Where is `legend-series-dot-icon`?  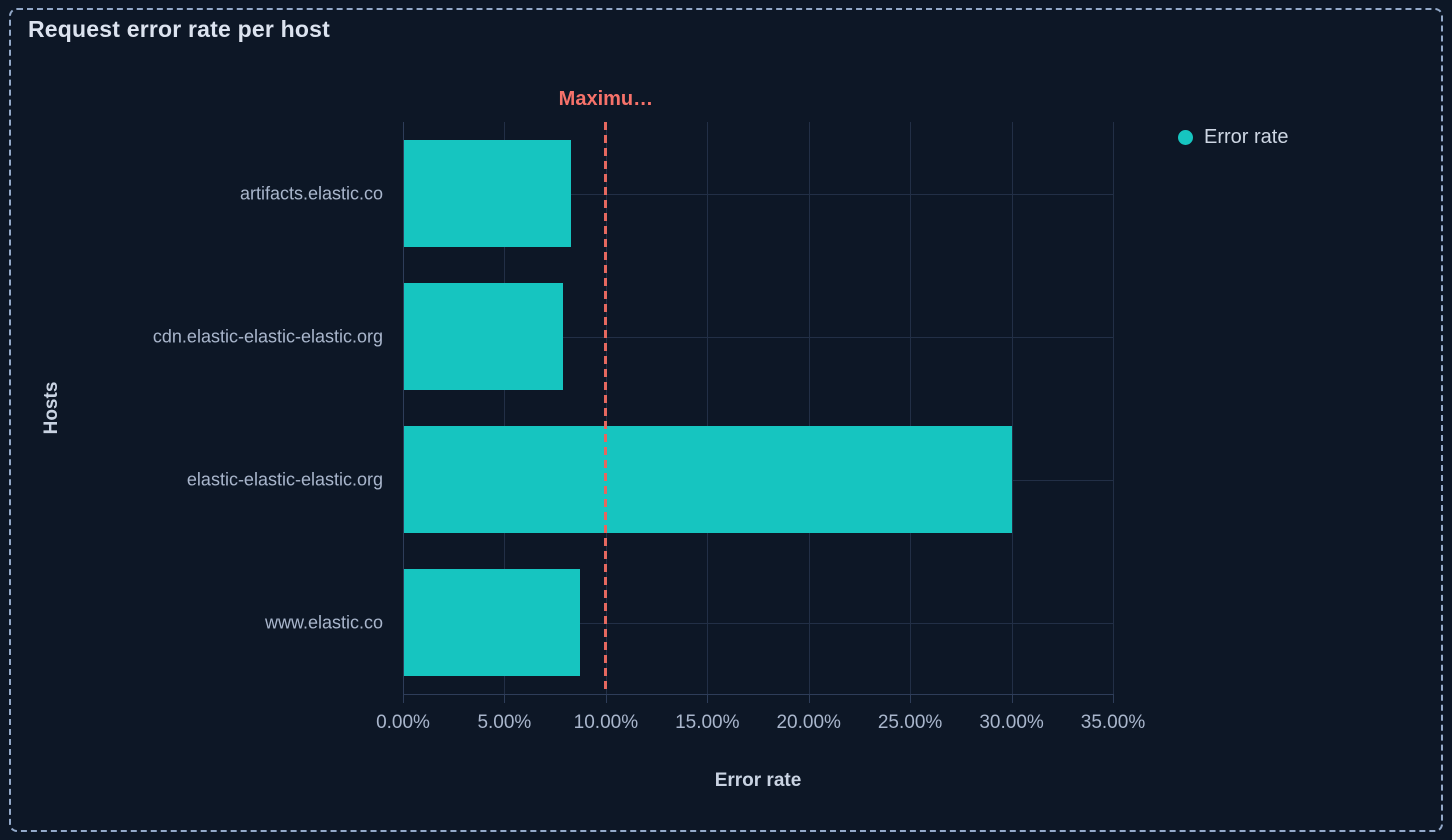 legend-series-dot-icon is located at coordinates (1185, 137).